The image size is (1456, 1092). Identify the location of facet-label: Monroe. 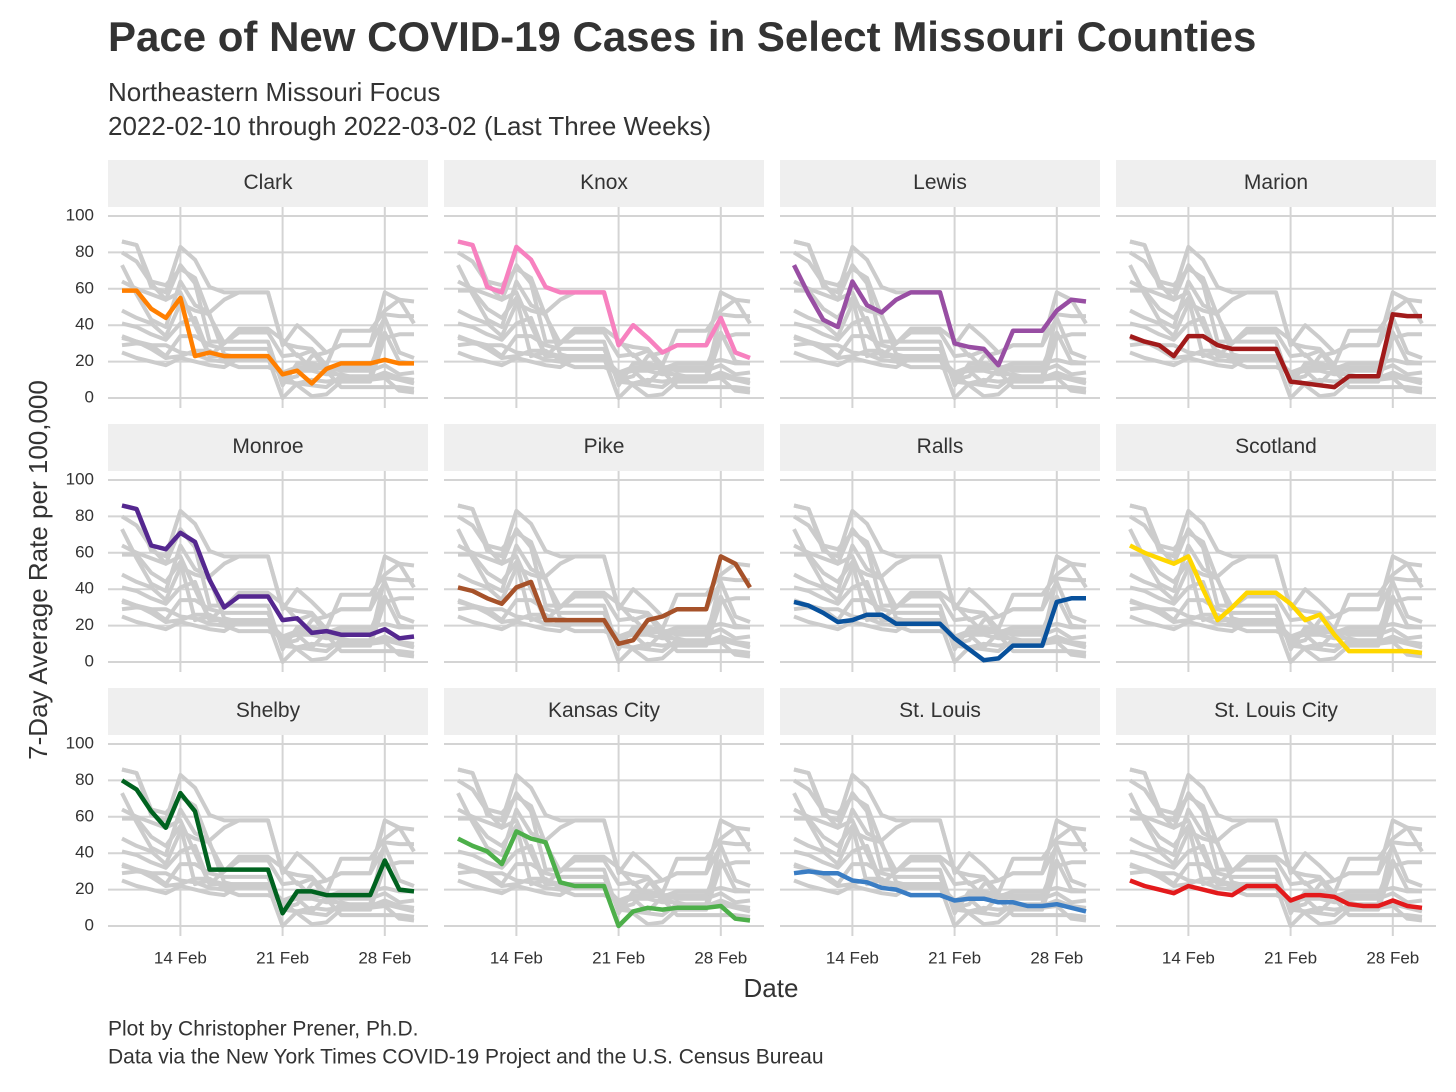
(267, 446).